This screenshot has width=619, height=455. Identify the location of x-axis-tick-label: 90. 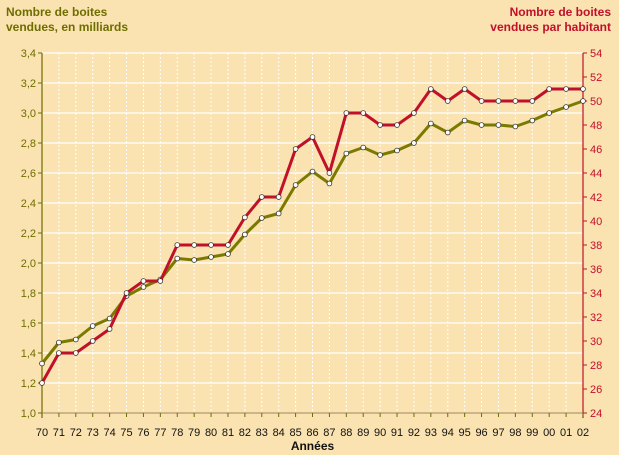
(380, 433).